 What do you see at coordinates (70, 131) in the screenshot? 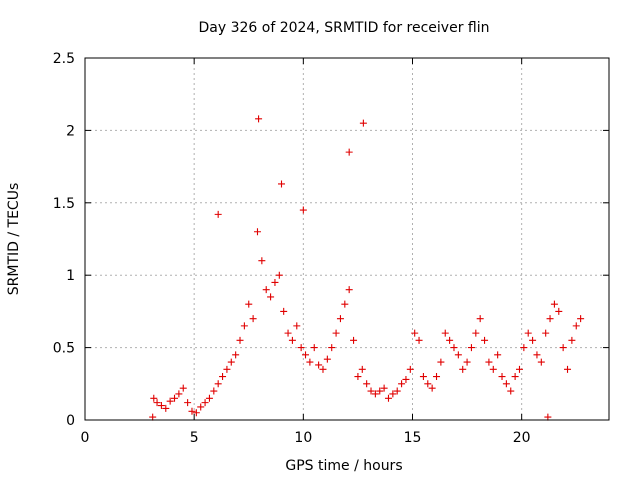
I see `y-tick-label: 2` at bounding box center [70, 131].